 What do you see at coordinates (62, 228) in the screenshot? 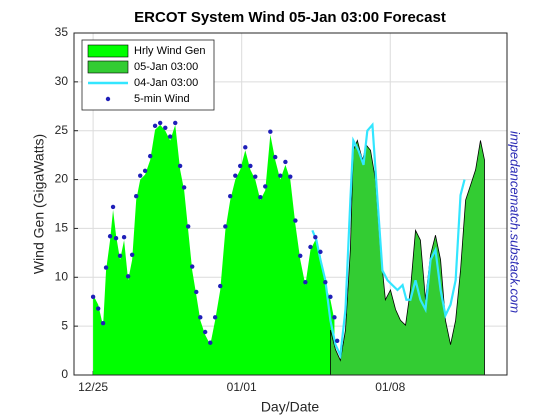
I see `y-tick-label: 15` at bounding box center [62, 228].